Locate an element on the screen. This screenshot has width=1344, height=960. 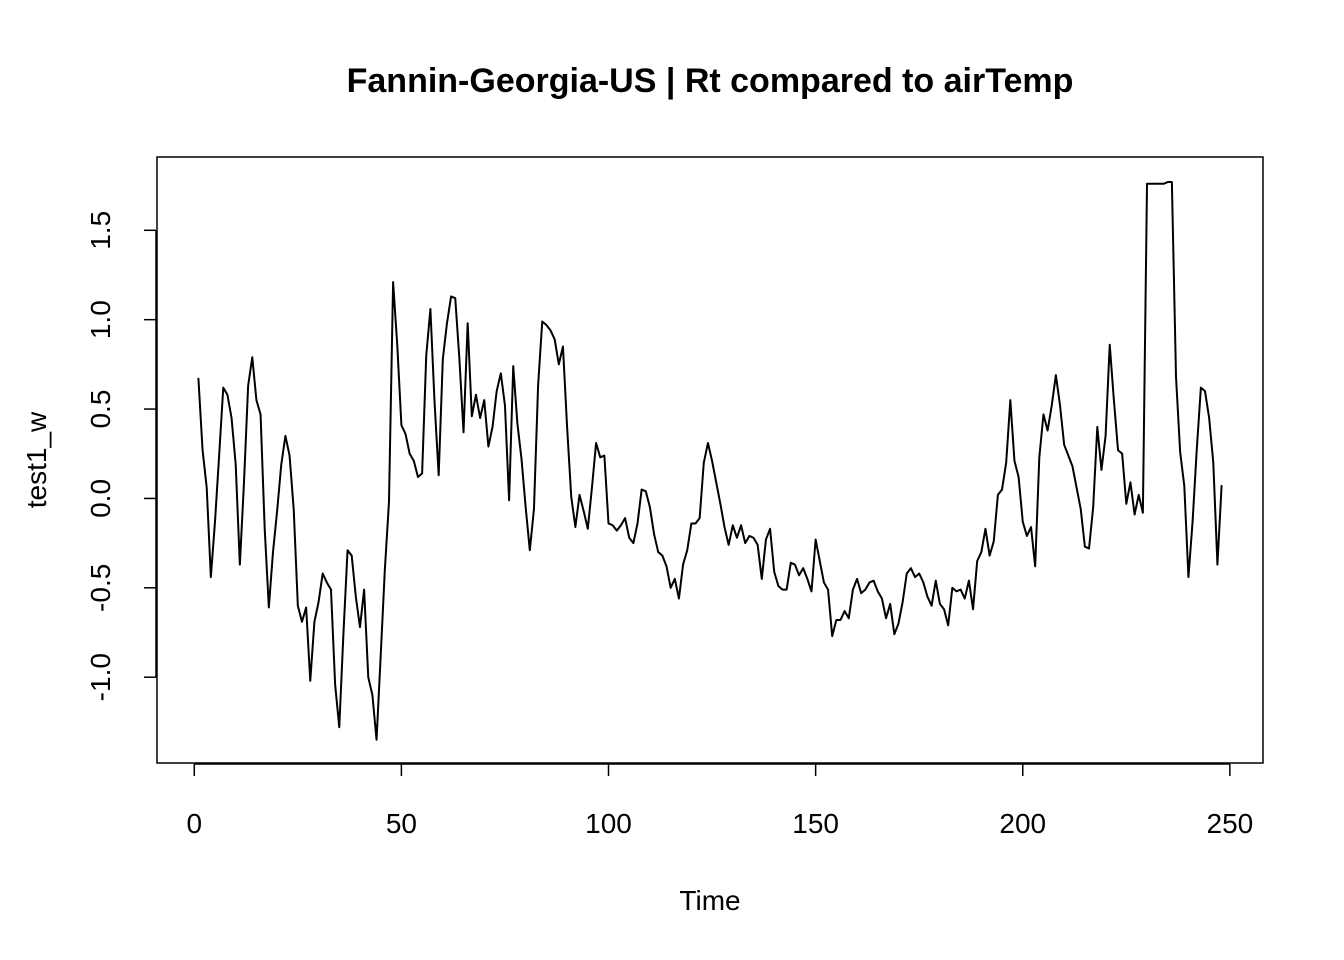
x-axis-label: Time is located at coordinates (709, 900).